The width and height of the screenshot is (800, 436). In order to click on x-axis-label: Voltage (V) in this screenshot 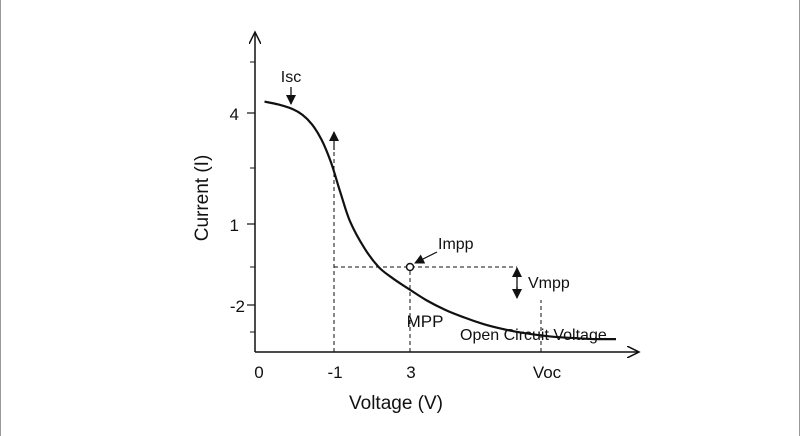, I will do `click(396, 403)`.